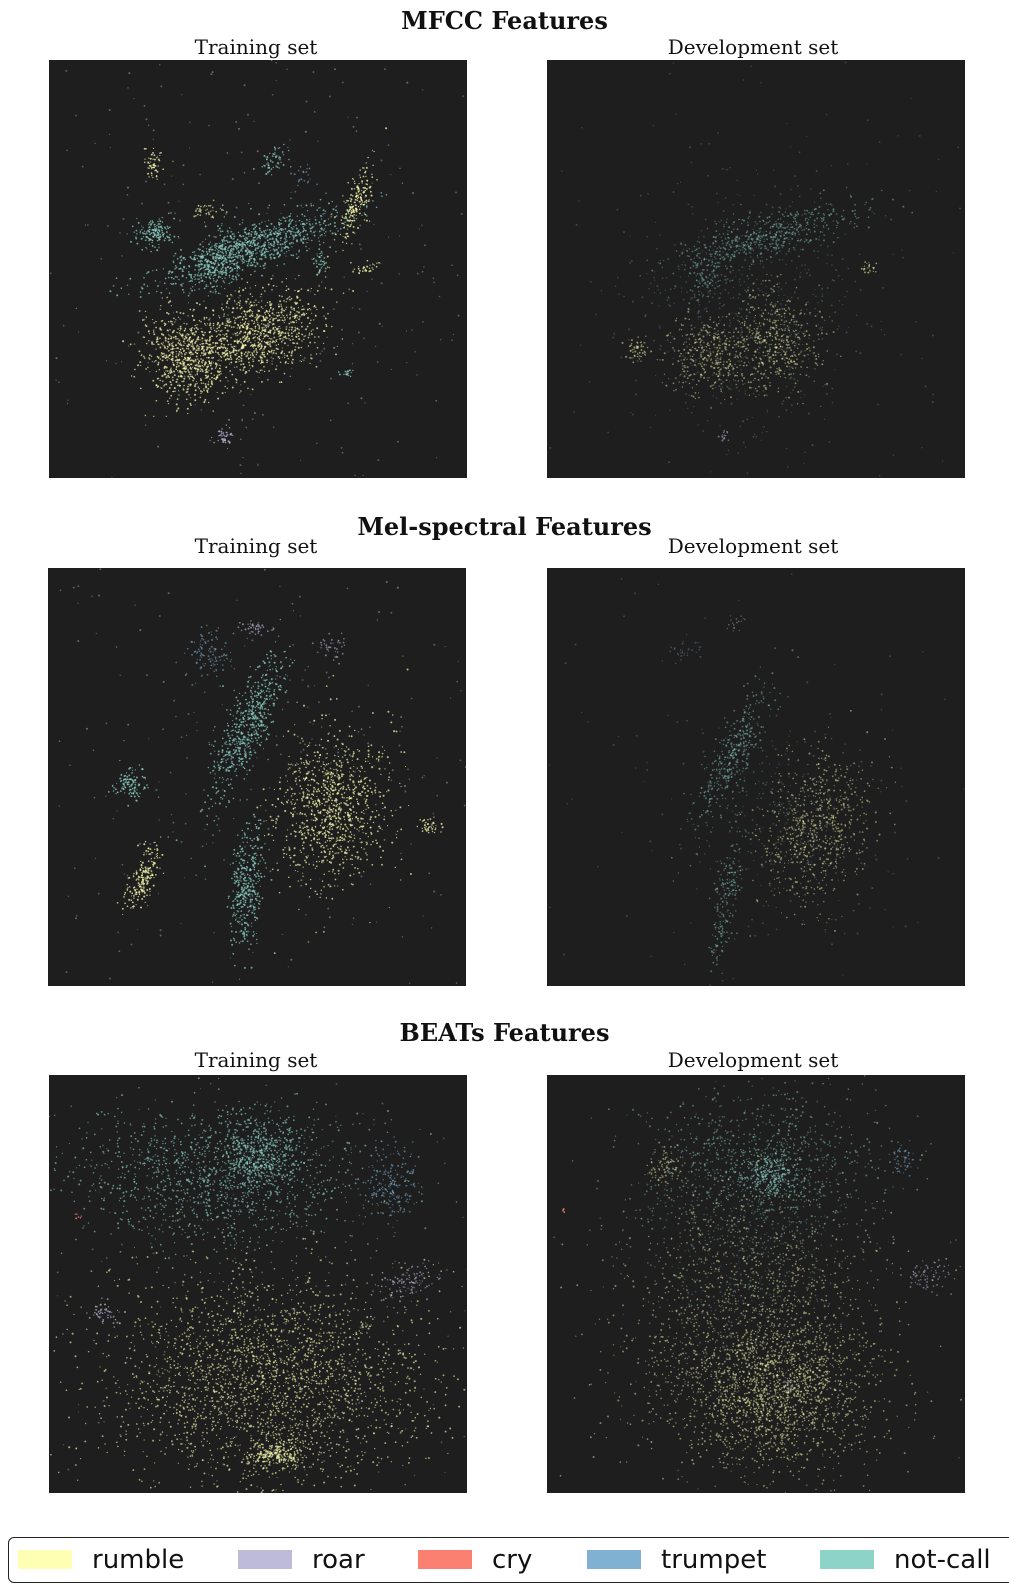 The width and height of the screenshot is (1009, 1585). Describe the element at coordinates (256, 47) in the screenshot. I see `panel-title-mfcc-train: Training set` at that location.